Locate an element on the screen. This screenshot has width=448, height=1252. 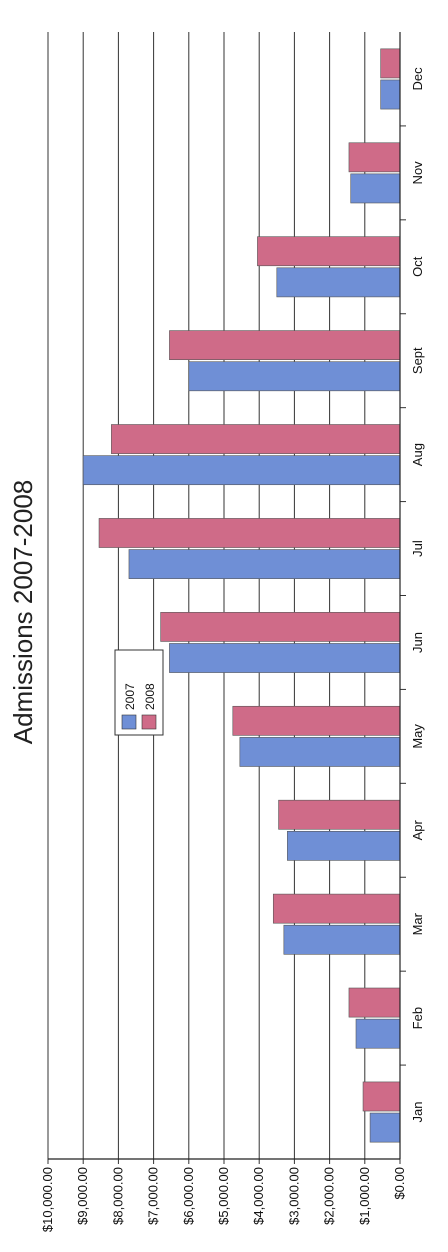
legend-swatch-2008 is located at coordinates (149, 722).